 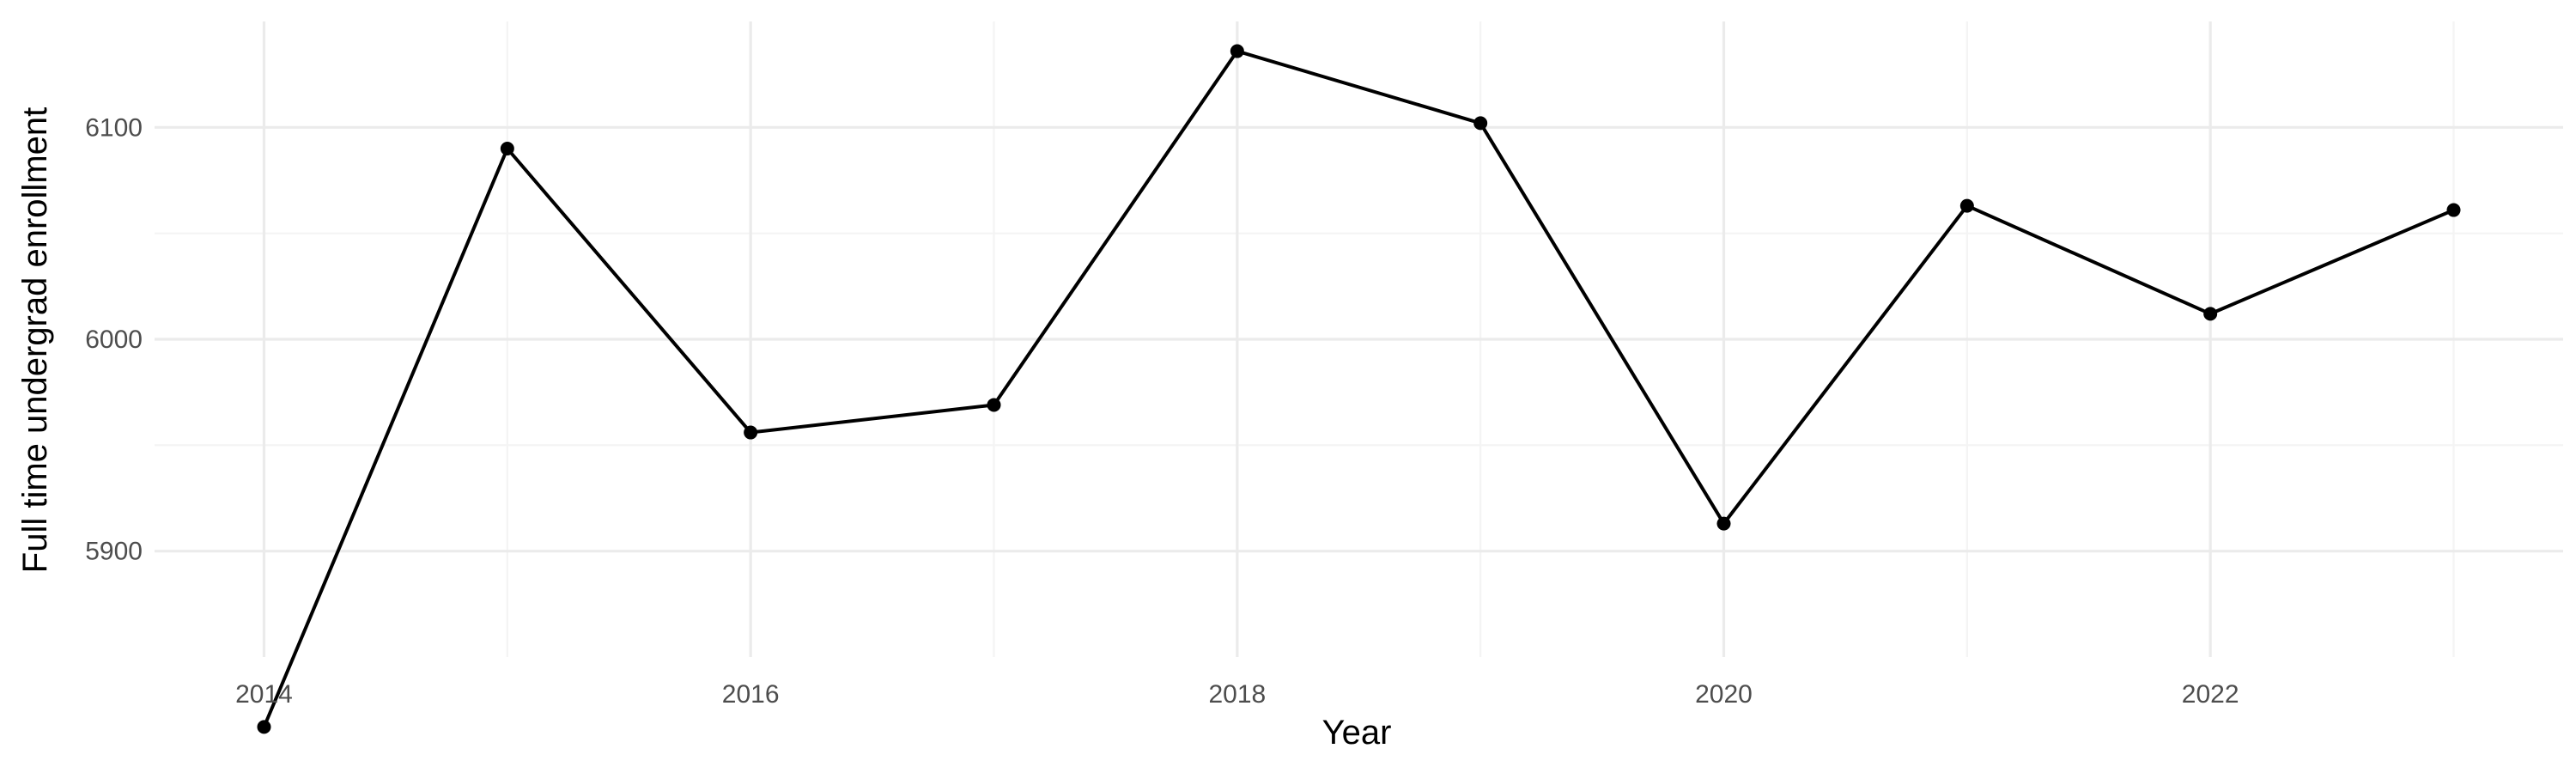 What do you see at coordinates (114, 127) in the screenshot?
I see `y-tick-label: 6100` at bounding box center [114, 127].